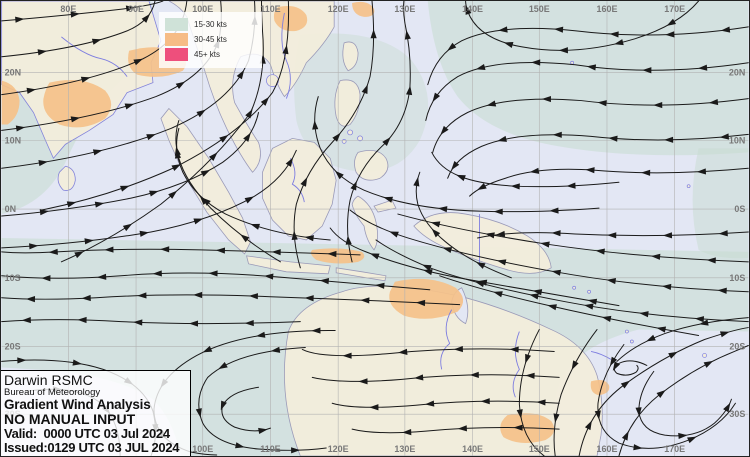 This screenshot has width=750, height=457. Describe the element at coordinates (288, 265) in the screenshot. I see `land-java` at that location.